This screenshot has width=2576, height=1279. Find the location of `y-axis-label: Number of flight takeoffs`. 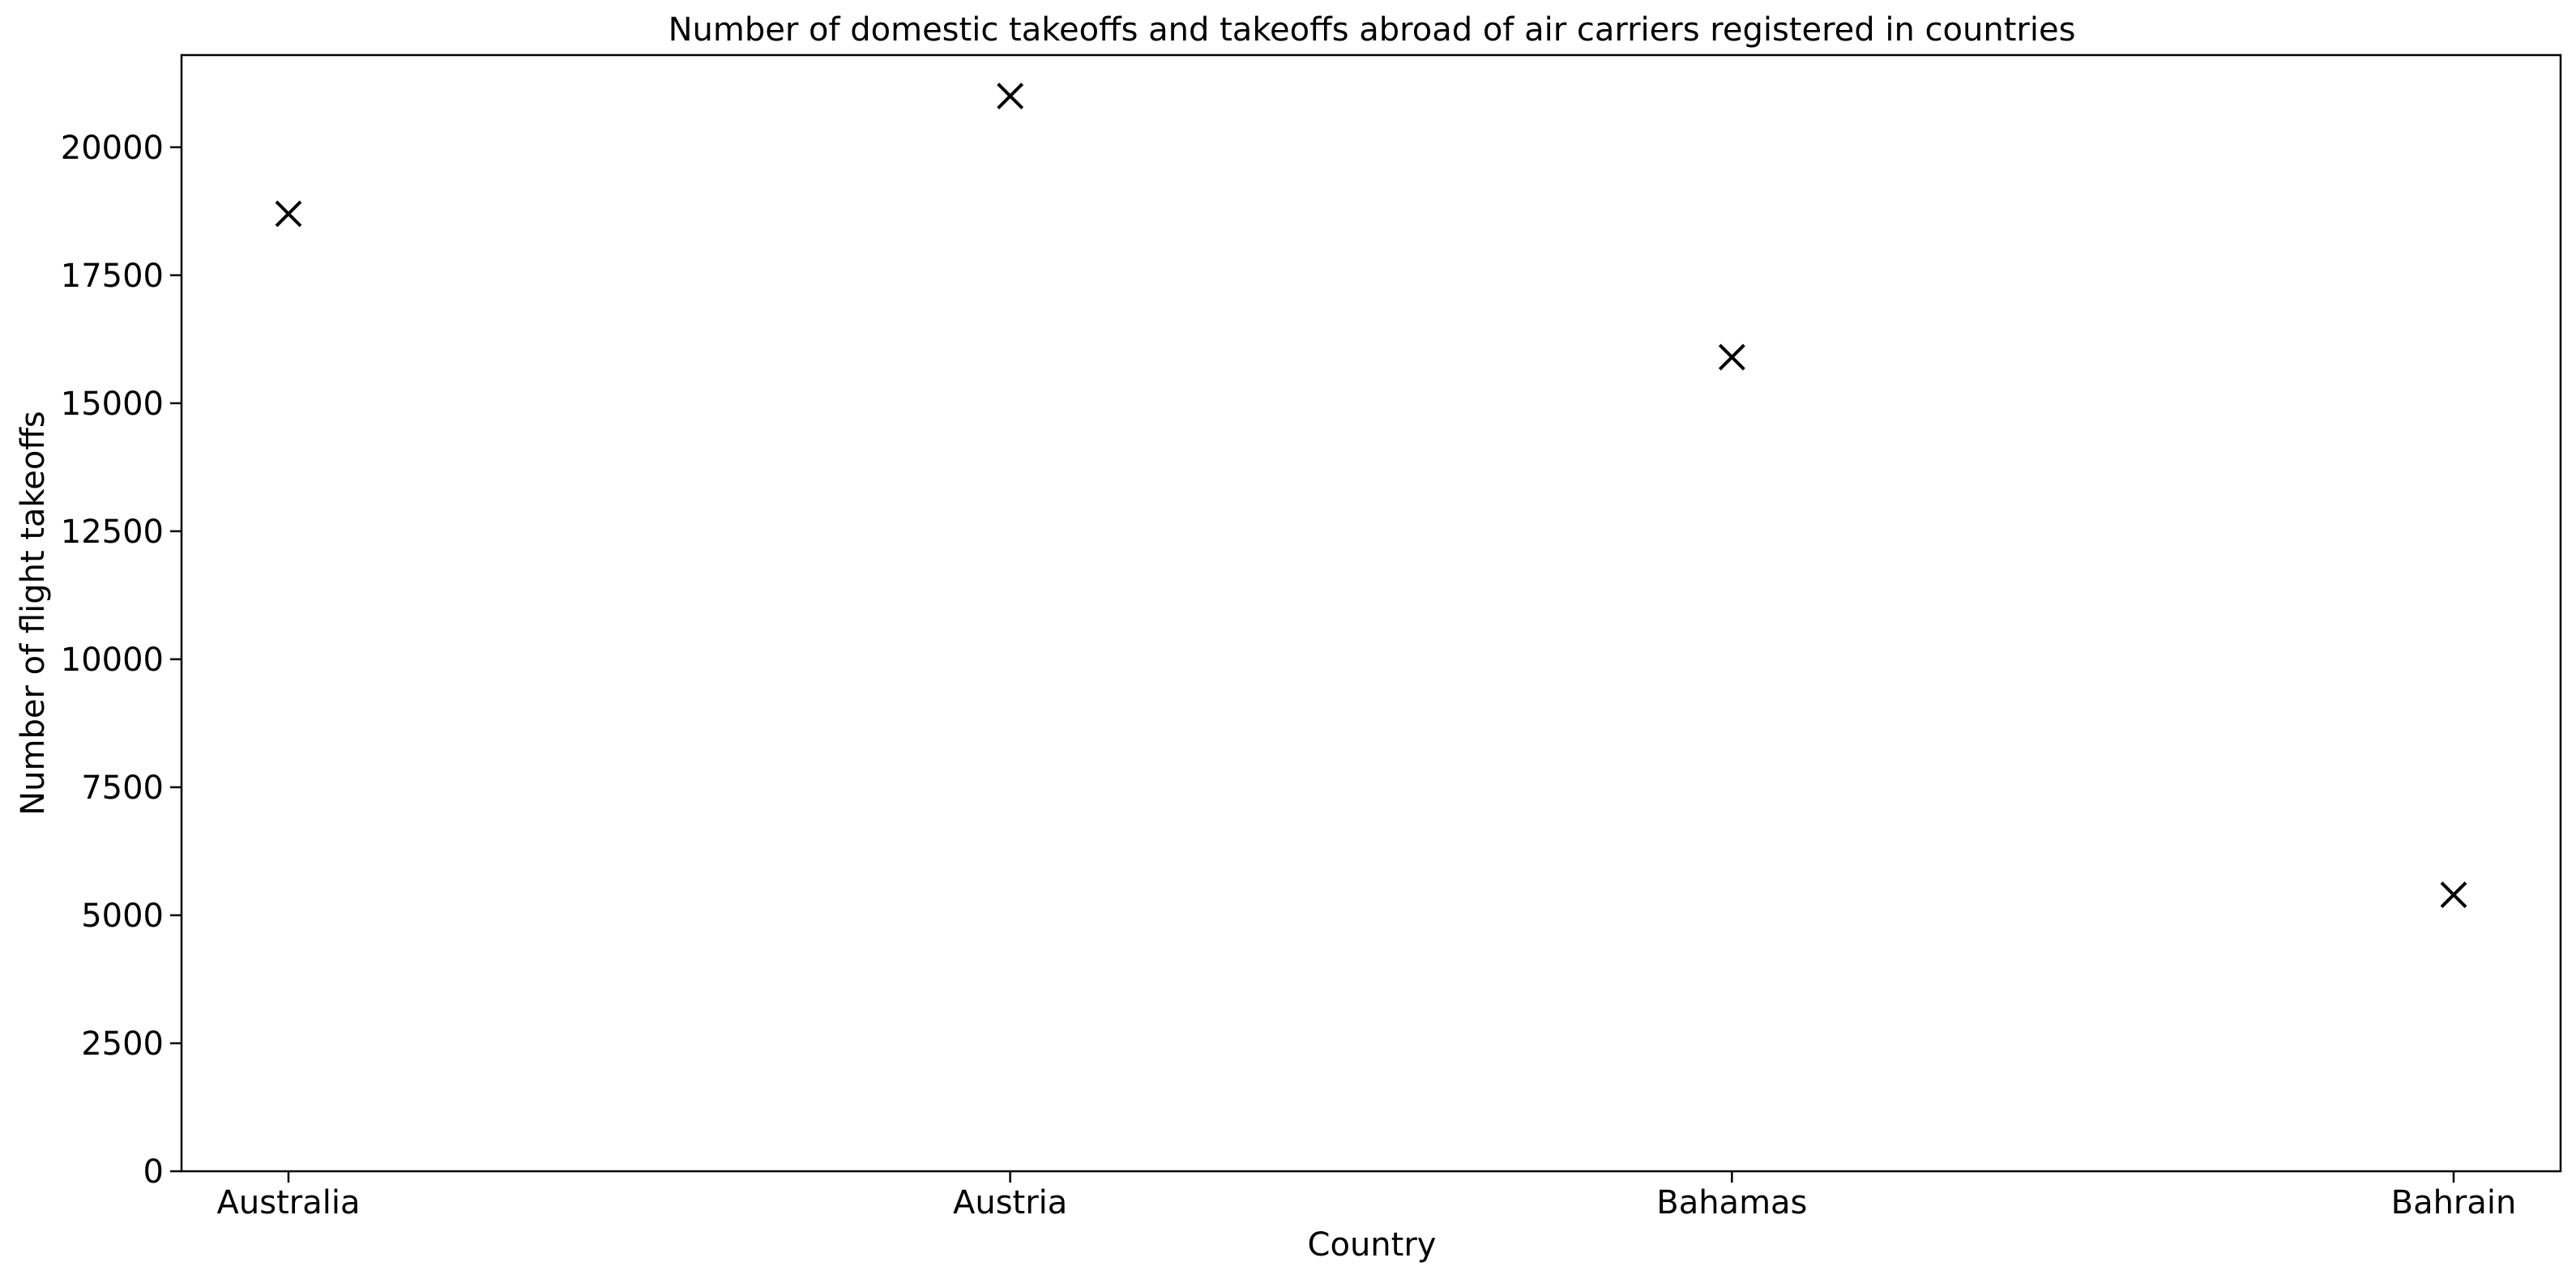

y-axis-label: Number of flight takeoffs is located at coordinates (33, 613).